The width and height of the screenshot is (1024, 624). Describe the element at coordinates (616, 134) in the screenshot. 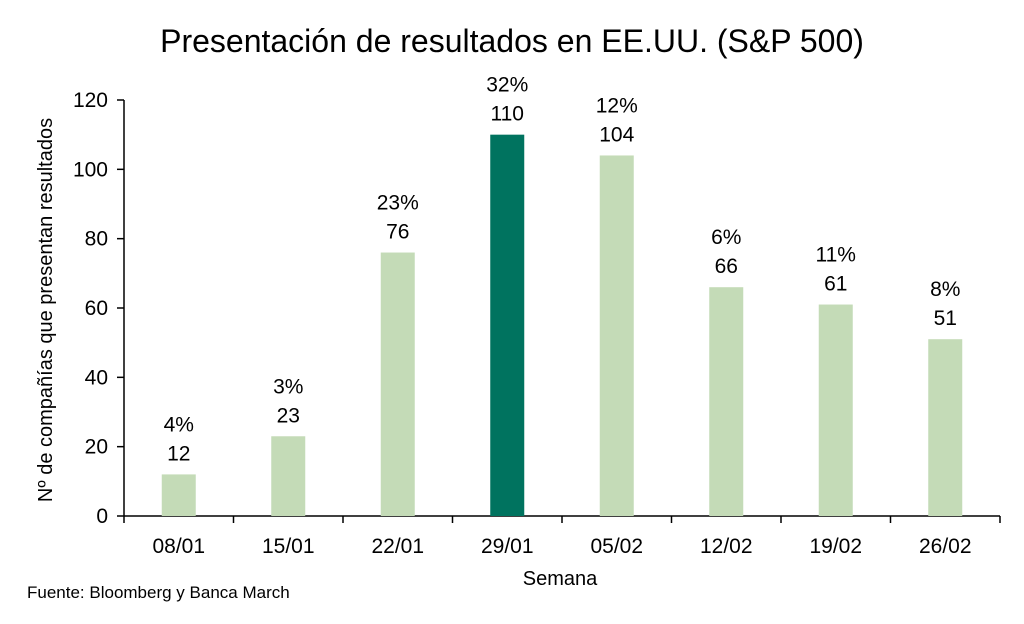

I see `value-label: 104` at that location.